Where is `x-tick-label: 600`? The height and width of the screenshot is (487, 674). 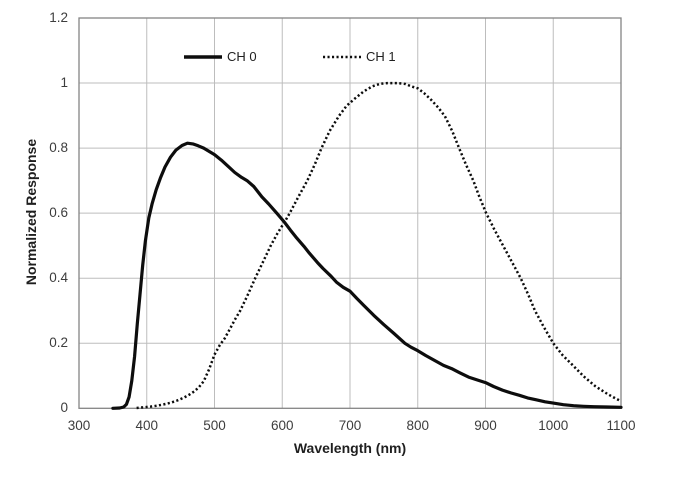 x-tick-label: 600 is located at coordinates (282, 425).